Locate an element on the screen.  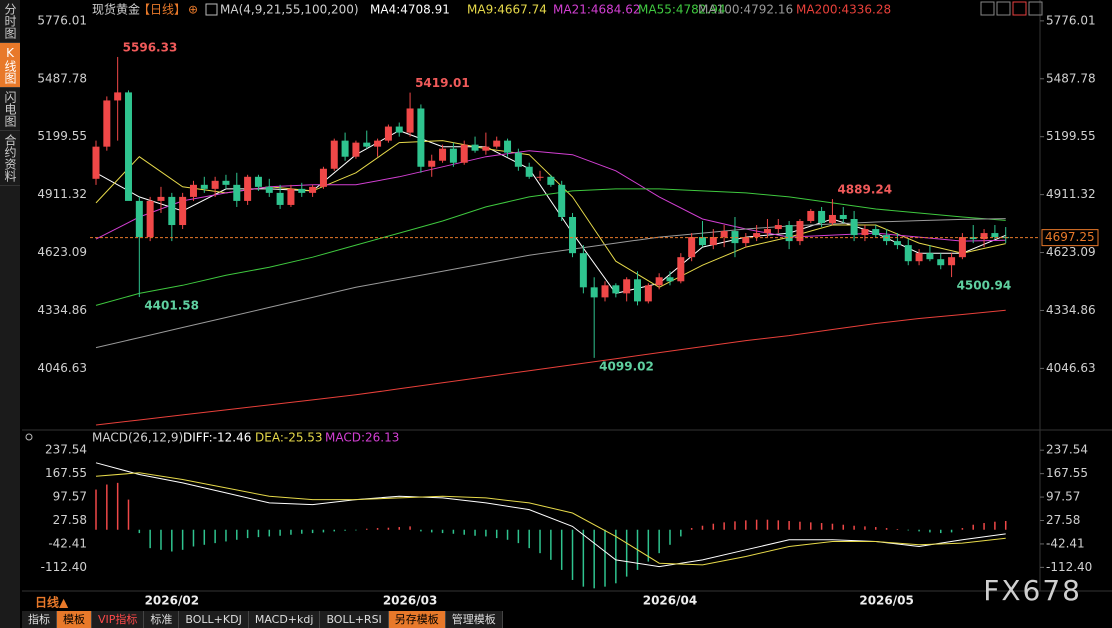
toolbar-button: 管理模板 is located at coordinates (474, 619).